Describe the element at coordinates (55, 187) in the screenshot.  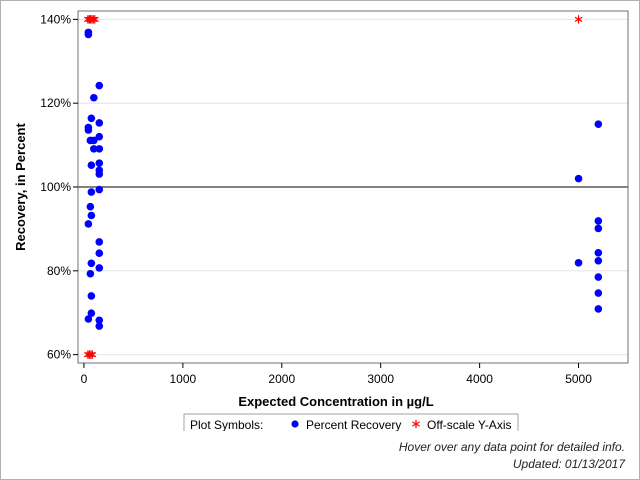
I see `y-tick-label: 100%` at that location.